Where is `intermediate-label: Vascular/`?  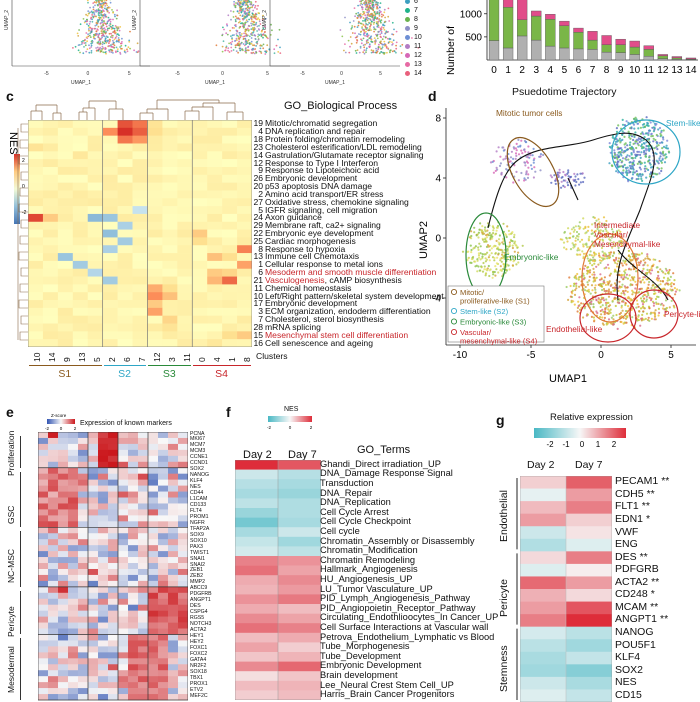 intermediate-label: Vascular/ is located at coordinates (611, 235).